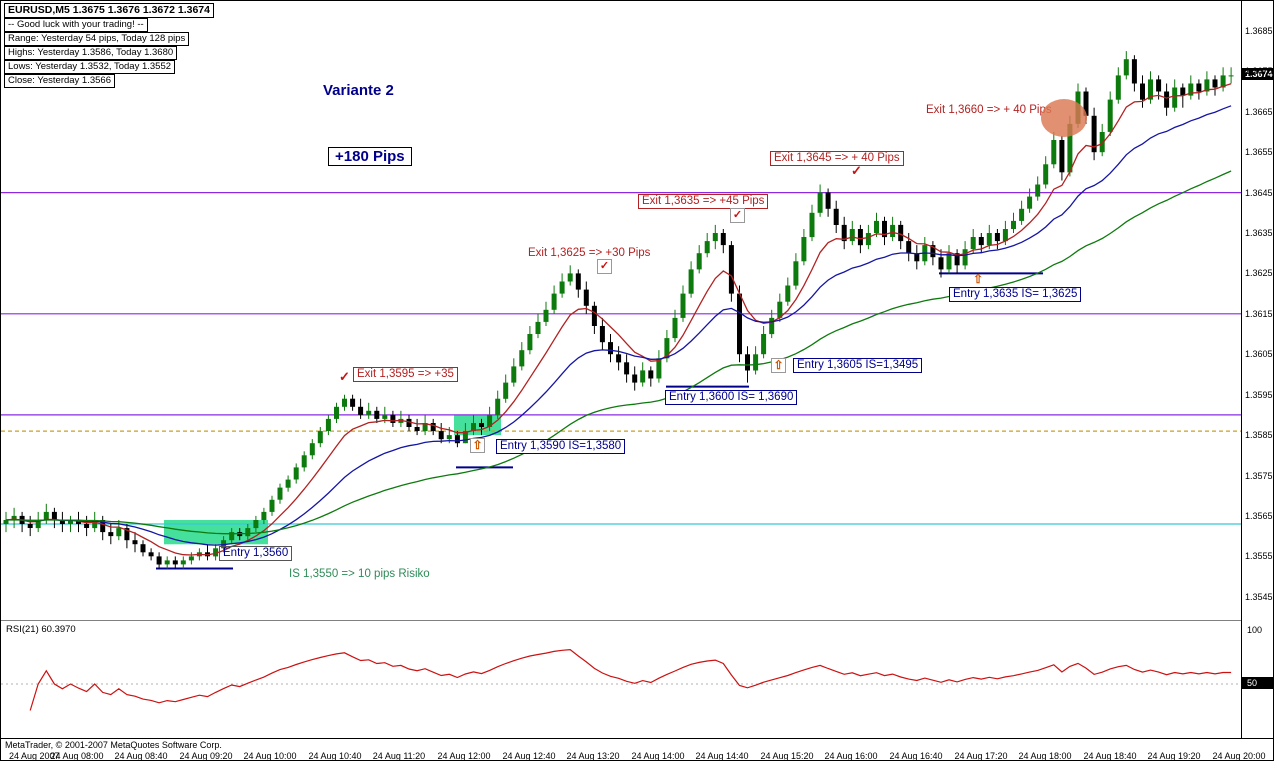 The image size is (1274, 761). Describe the element at coordinates (464, 756) in the screenshot. I see `time-axis-label: 24 Aug 12:00` at that location.